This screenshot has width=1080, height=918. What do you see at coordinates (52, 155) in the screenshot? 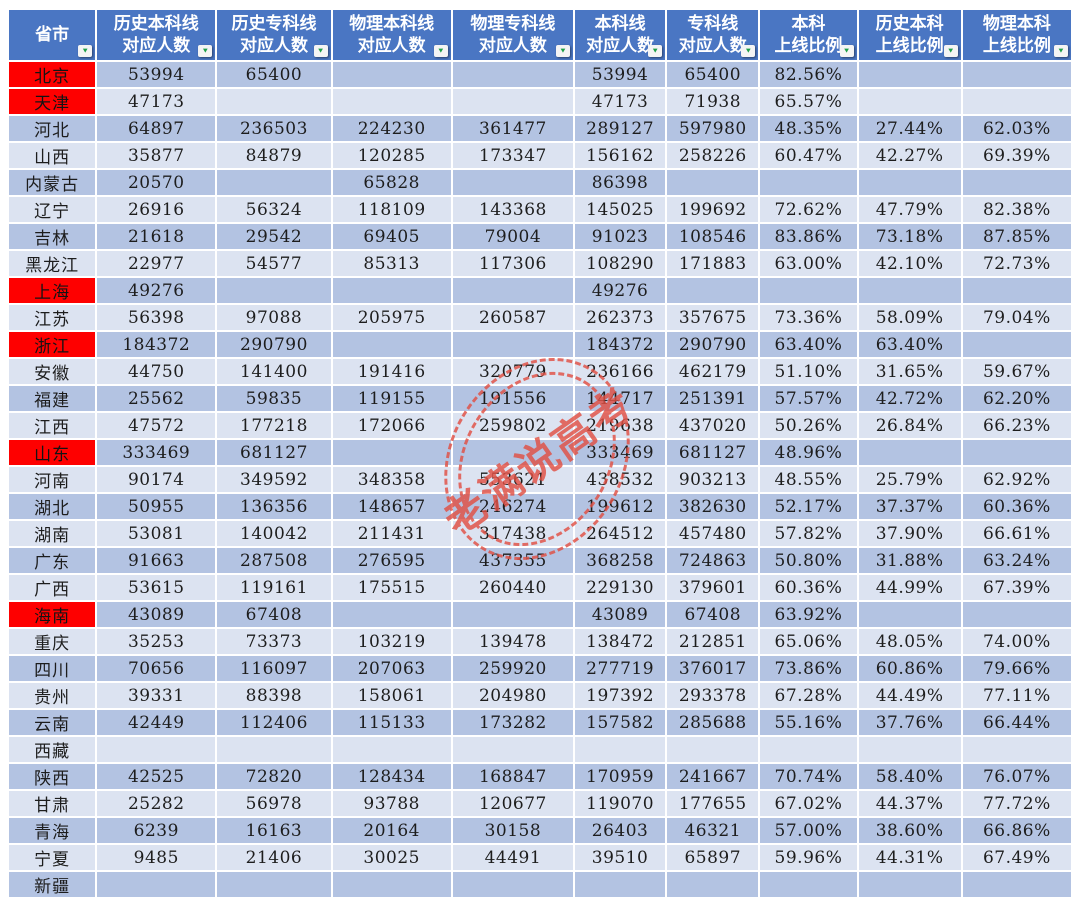
I see `province-cell: 山西` at bounding box center [52, 155].